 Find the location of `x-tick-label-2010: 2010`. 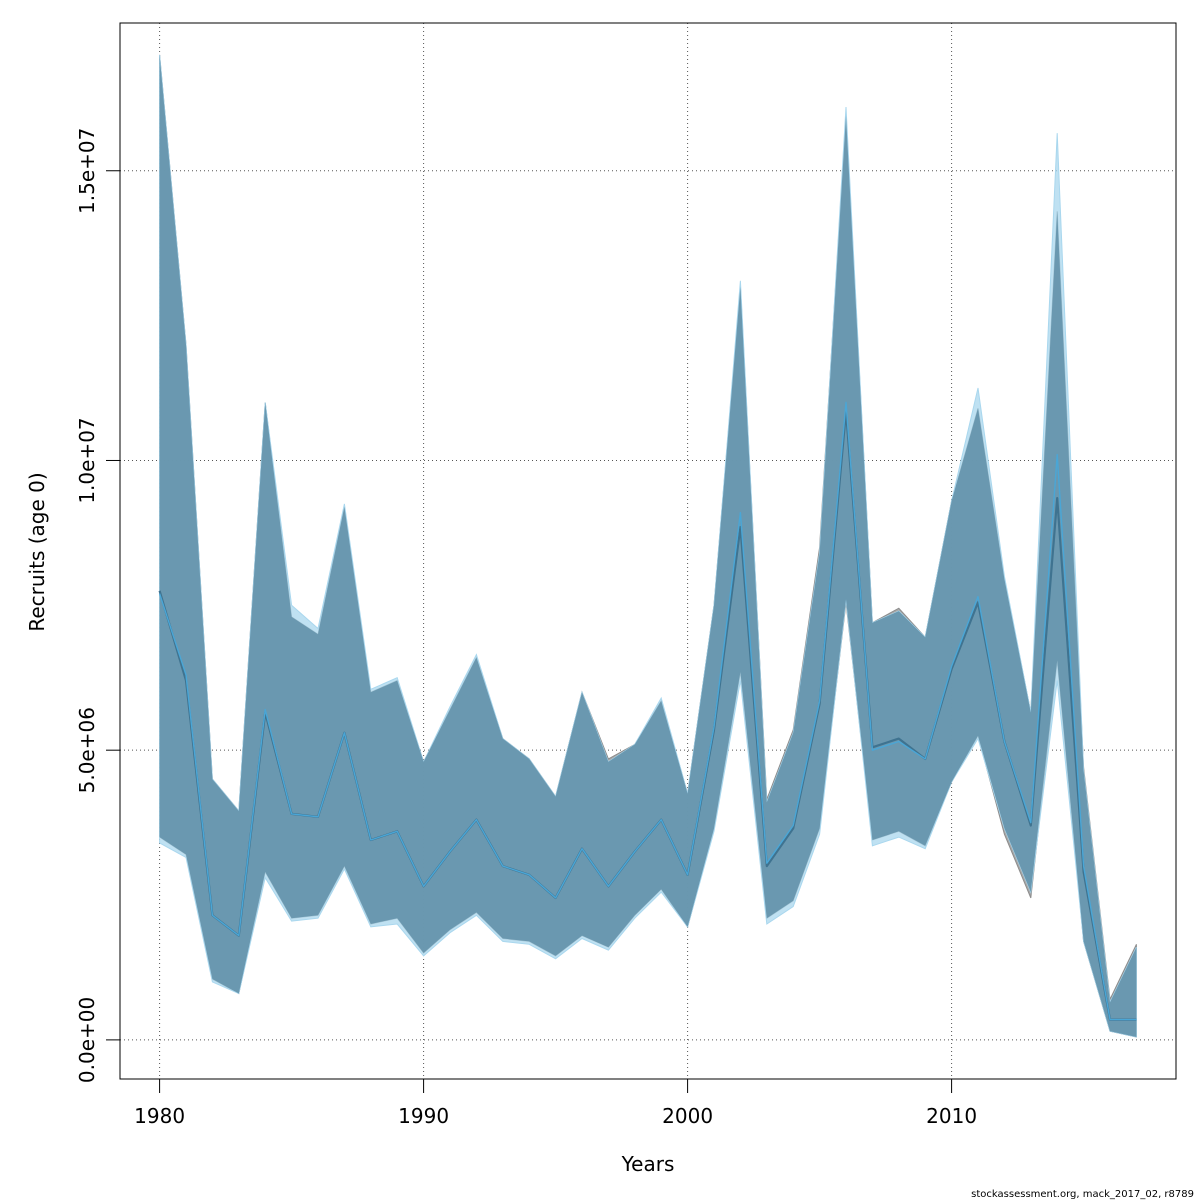

x-tick-label-2010: 2010 is located at coordinates (951, 1116).